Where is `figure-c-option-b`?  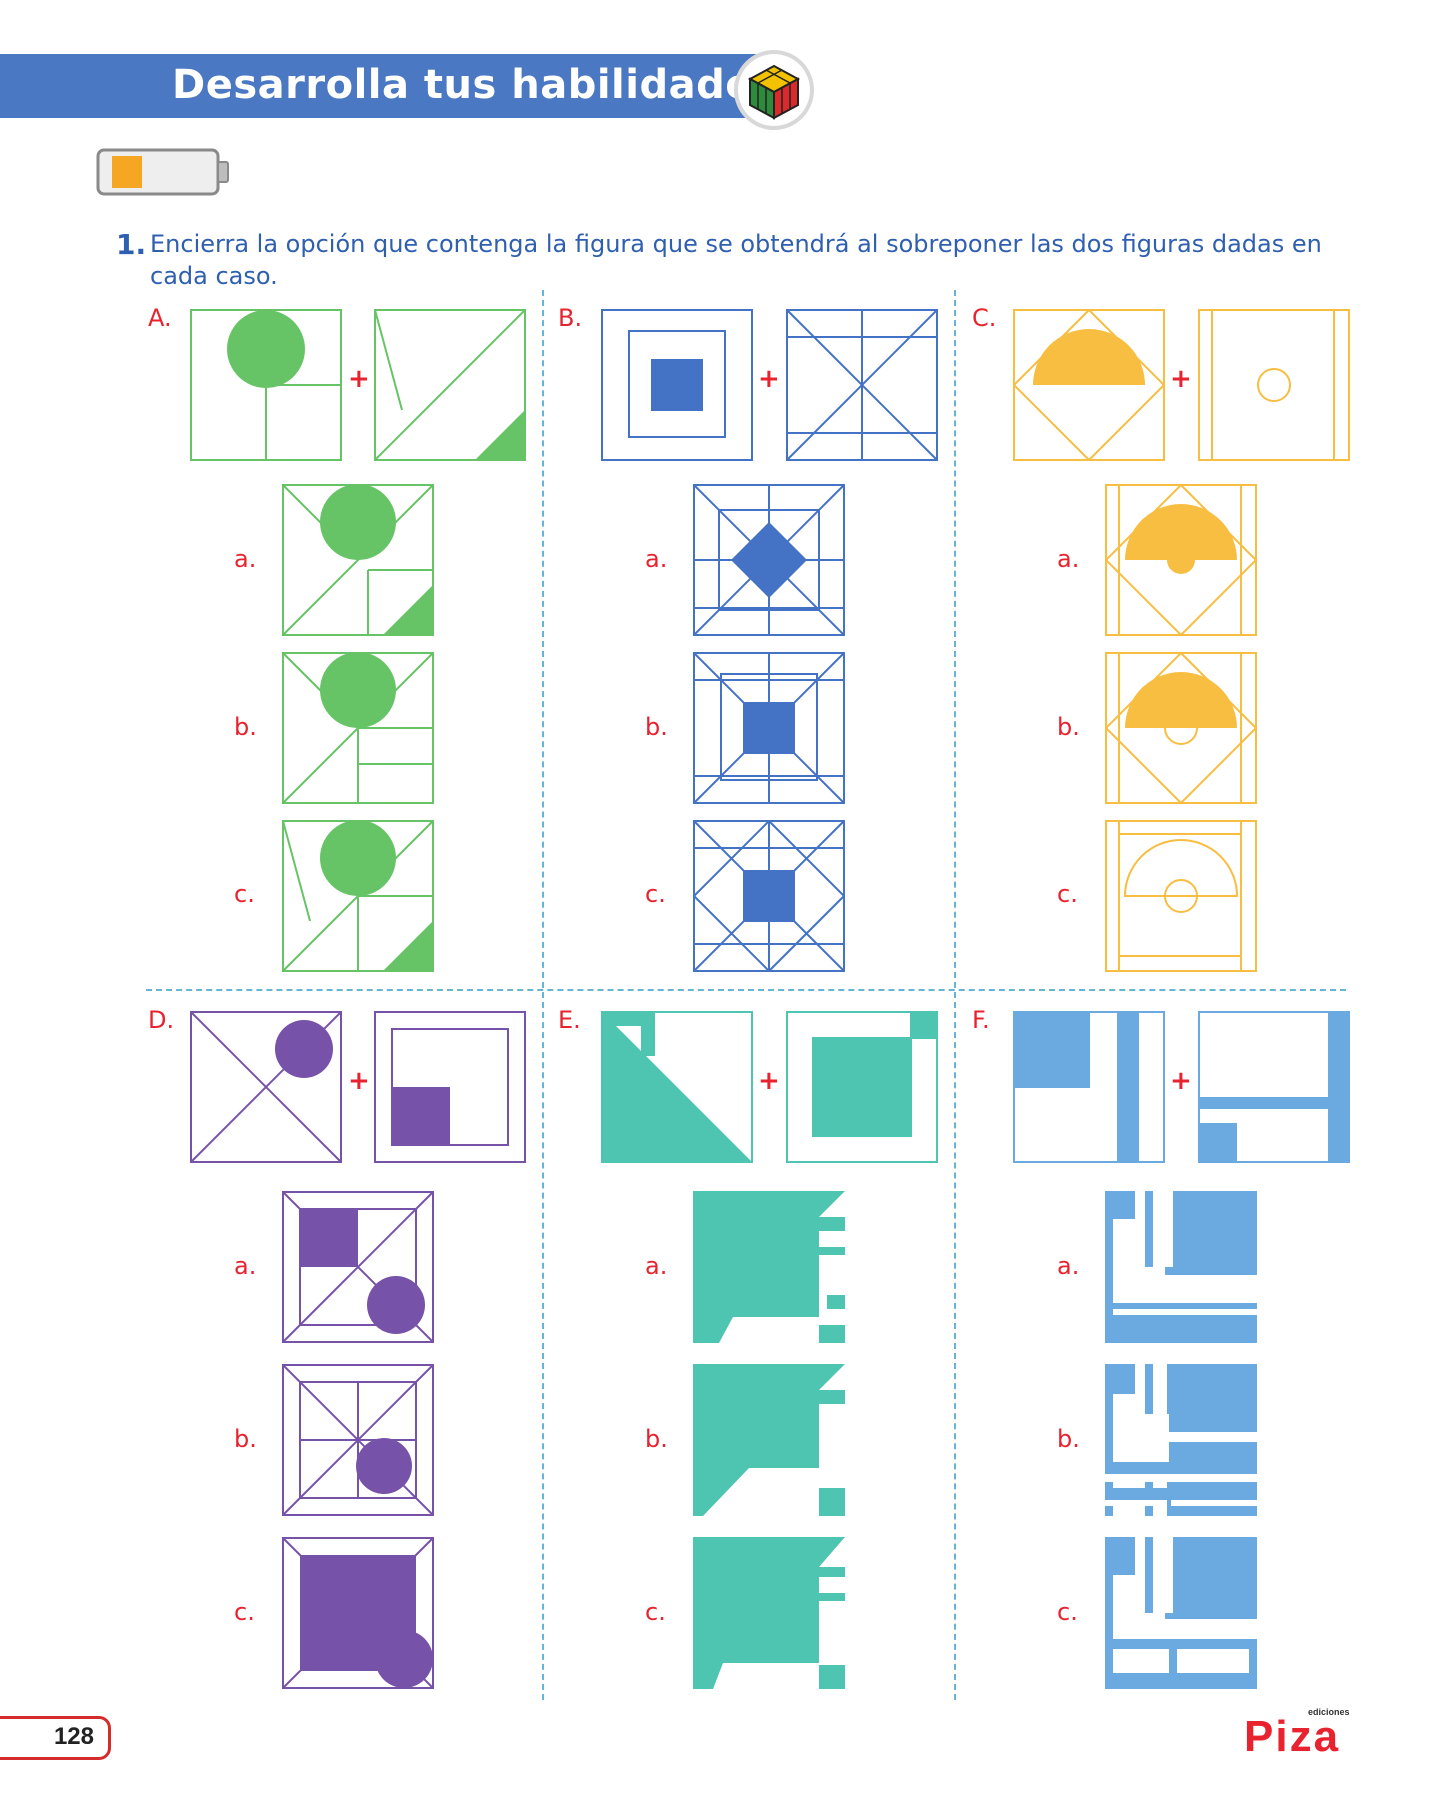 figure-c-option-b is located at coordinates (1181, 728).